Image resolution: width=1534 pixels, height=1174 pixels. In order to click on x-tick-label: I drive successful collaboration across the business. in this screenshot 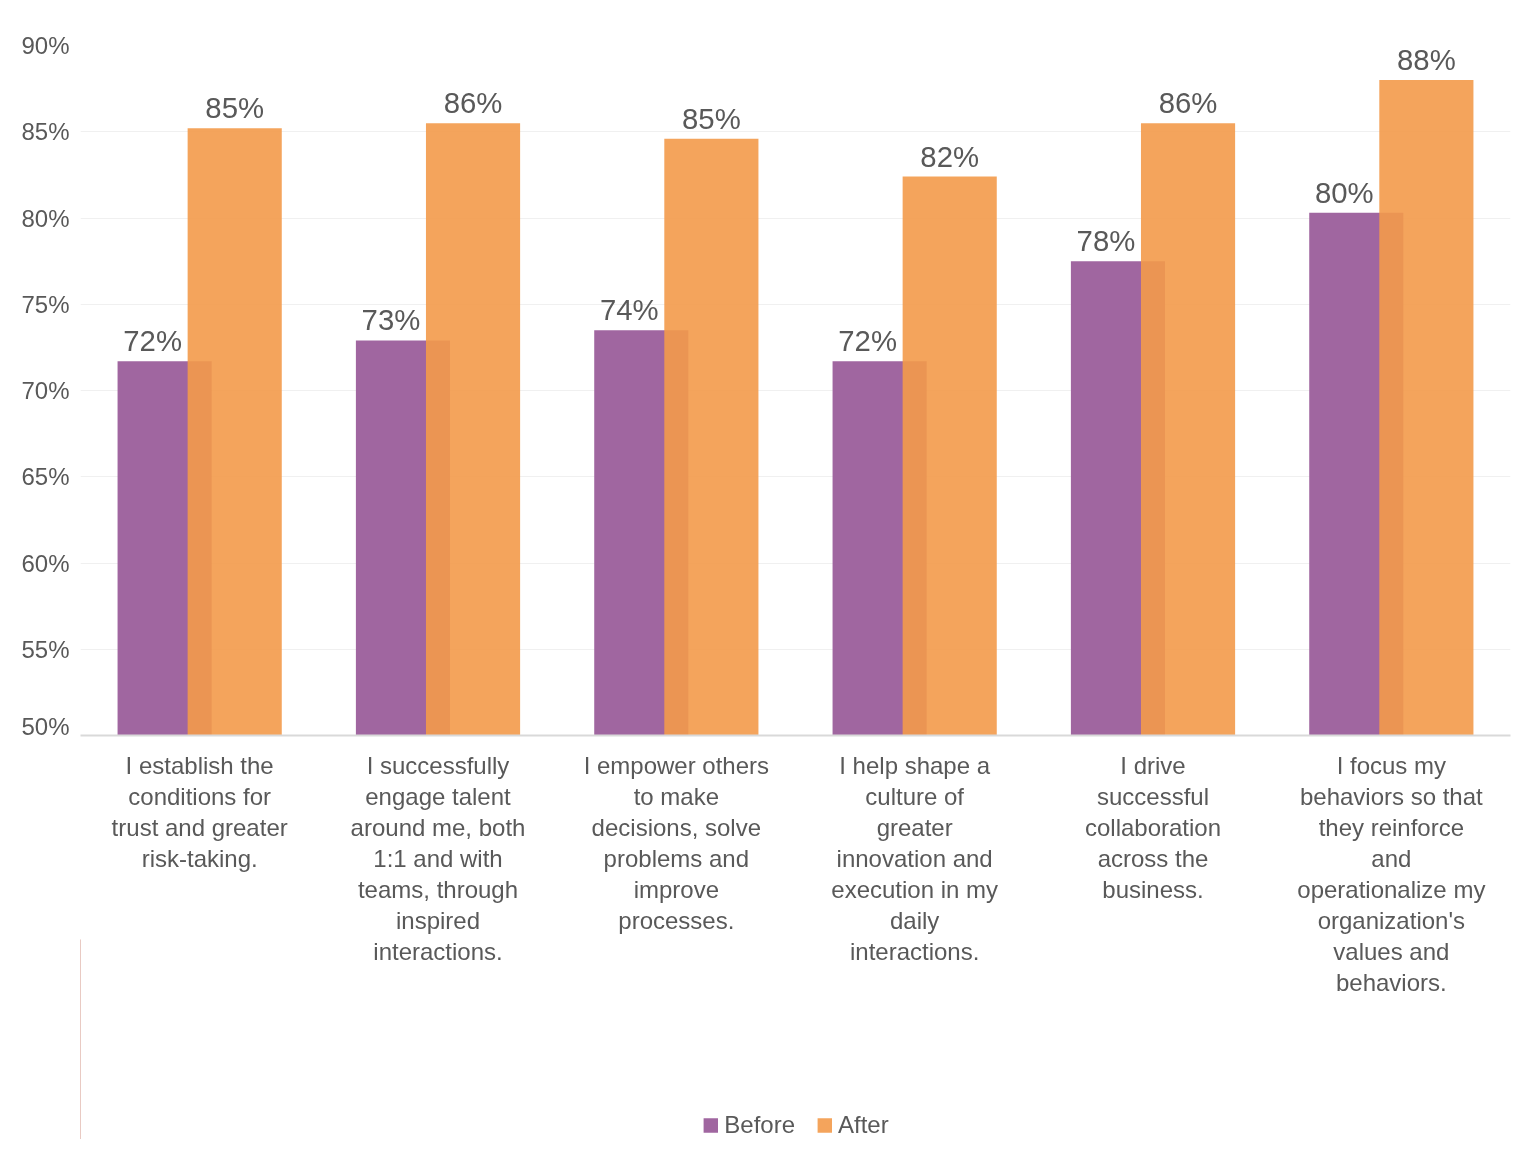, I will do `click(1153, 827)`.